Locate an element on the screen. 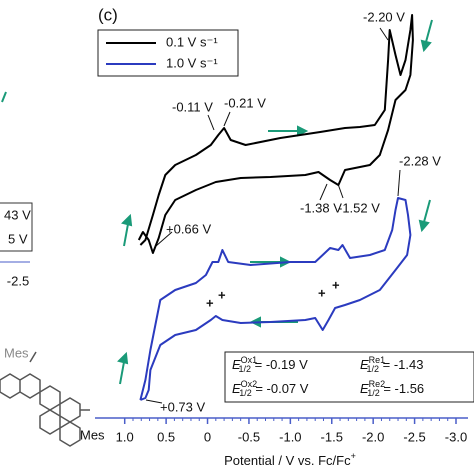 This screenshot has width=474, height=474. x-tick-label: -1.0 is located at coordinates (290, 436).